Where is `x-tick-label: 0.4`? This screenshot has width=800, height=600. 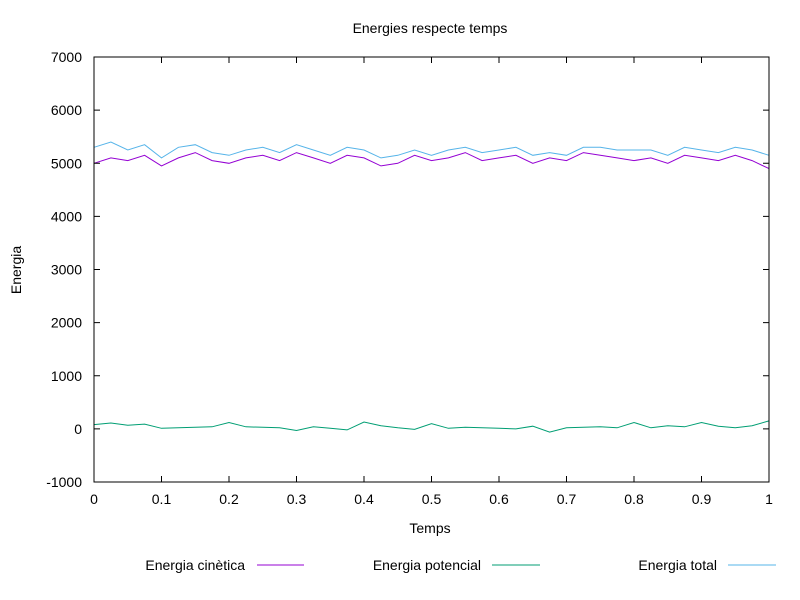
x-tick-label: 0.4 is located at coordinates (364, 499).